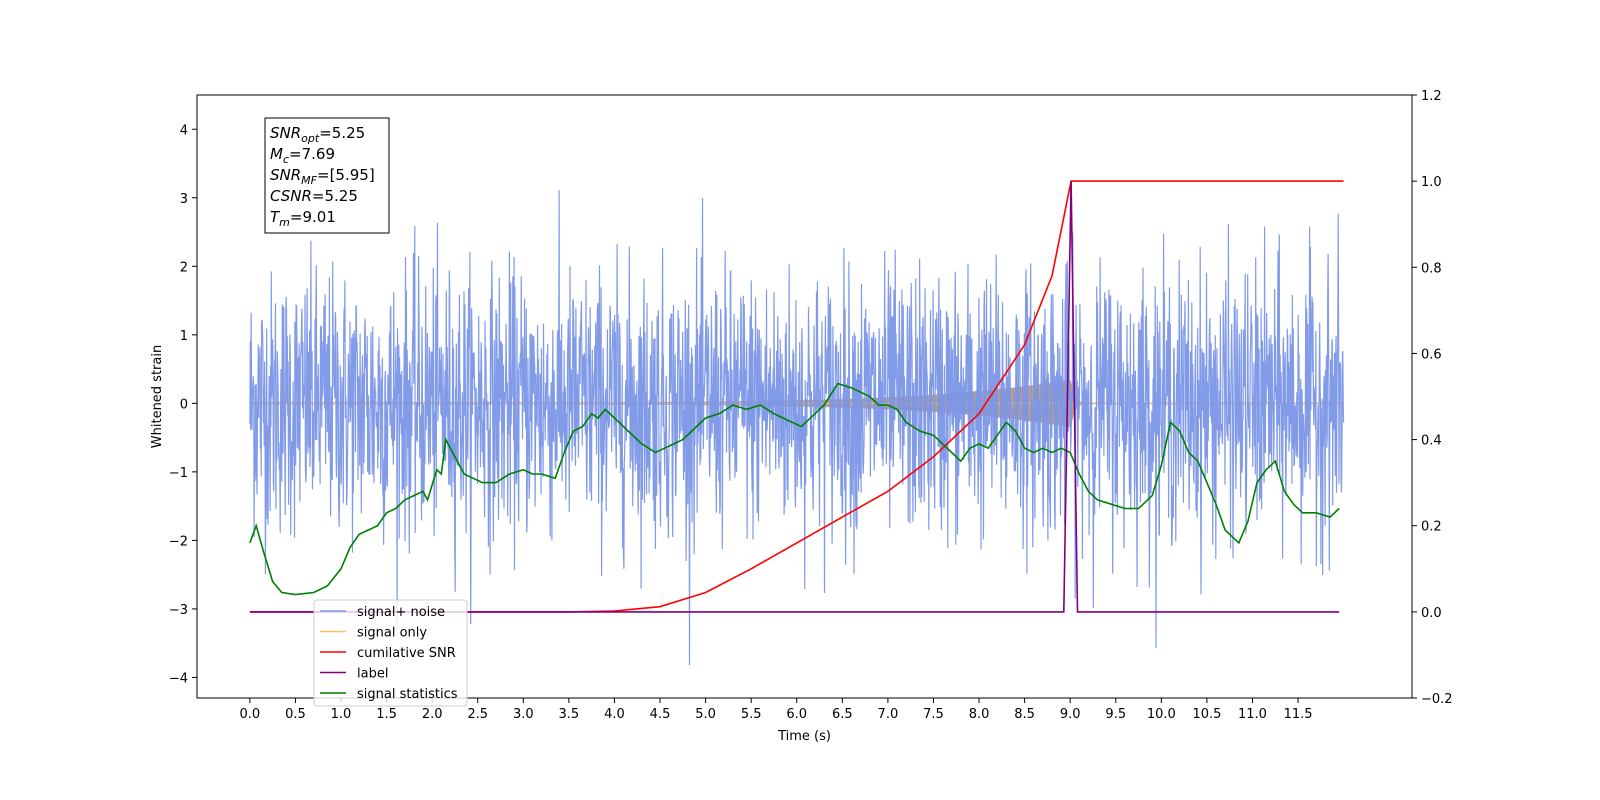 The width and height of the screenshot is (1600, 800). Describe the element at coordinates (888, 714) in the screenshot. I see `x-tick-label: 7.0` at that location.